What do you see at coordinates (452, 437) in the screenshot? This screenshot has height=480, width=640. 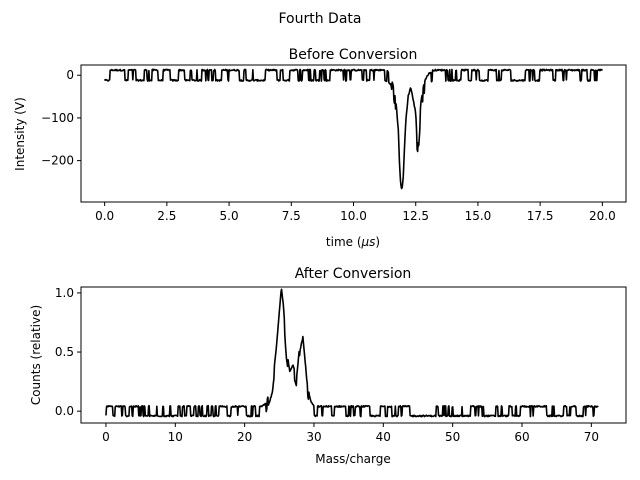 I see `x-tick-label: 50` at bounding box center [452, 437].